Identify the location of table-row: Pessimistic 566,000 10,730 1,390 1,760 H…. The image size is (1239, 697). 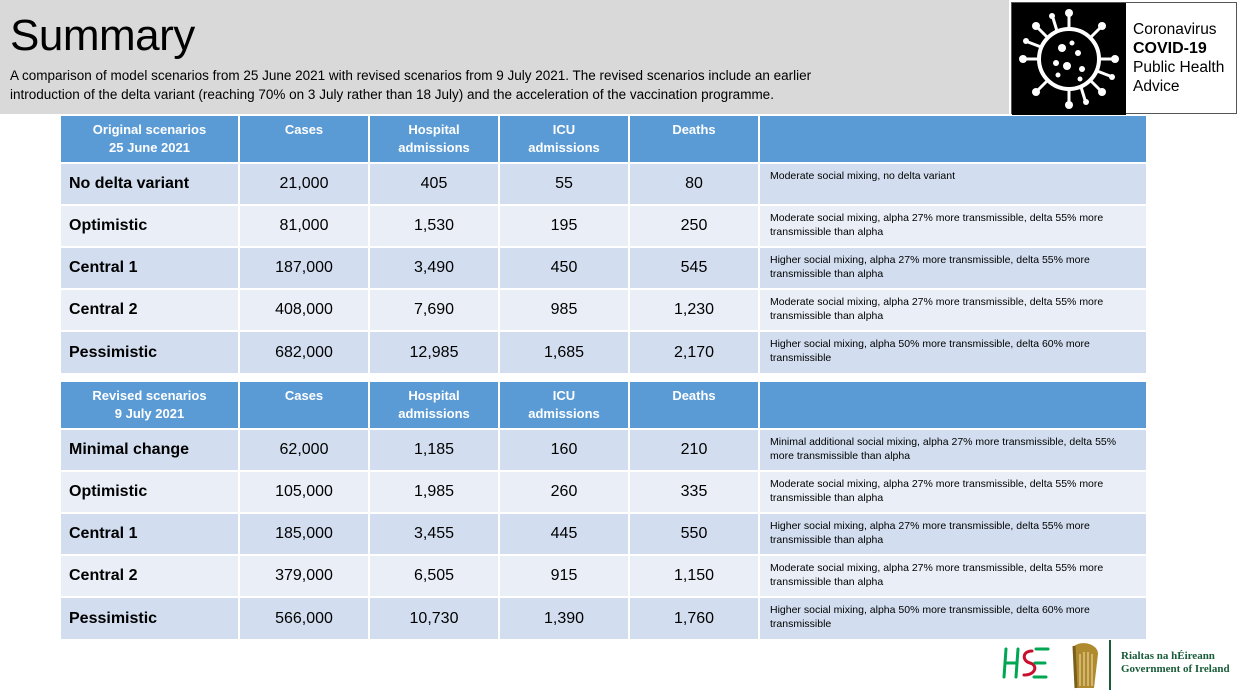
(603, 617).